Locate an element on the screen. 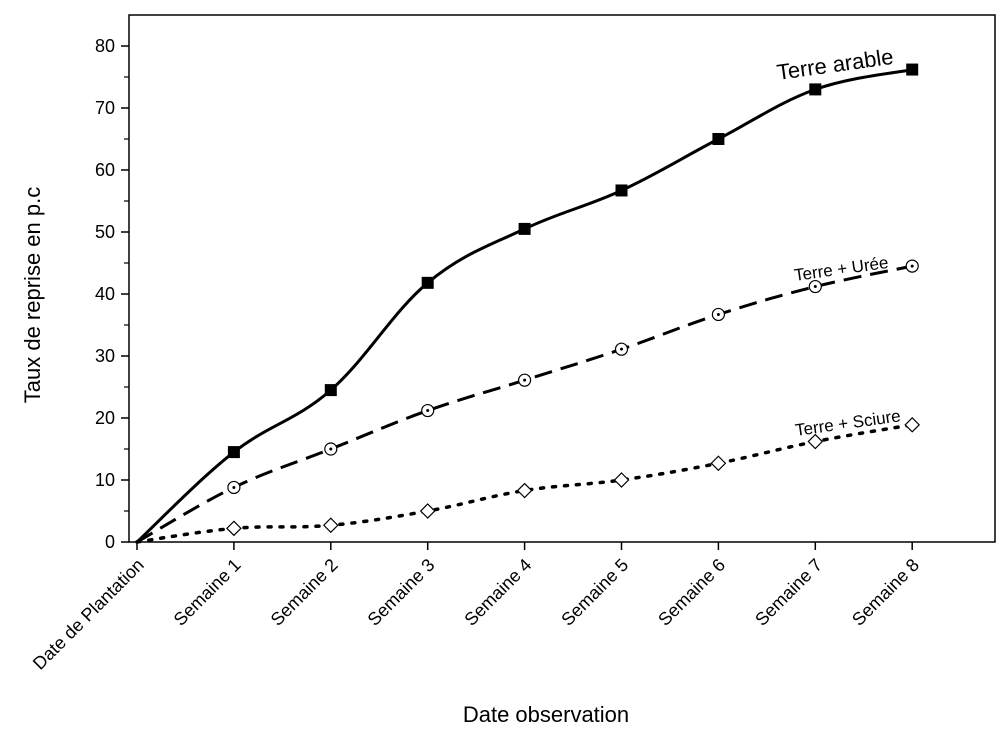 This screenshot has width=996, height=731. series-label: Terre arable is located at coordinates (835, 64).